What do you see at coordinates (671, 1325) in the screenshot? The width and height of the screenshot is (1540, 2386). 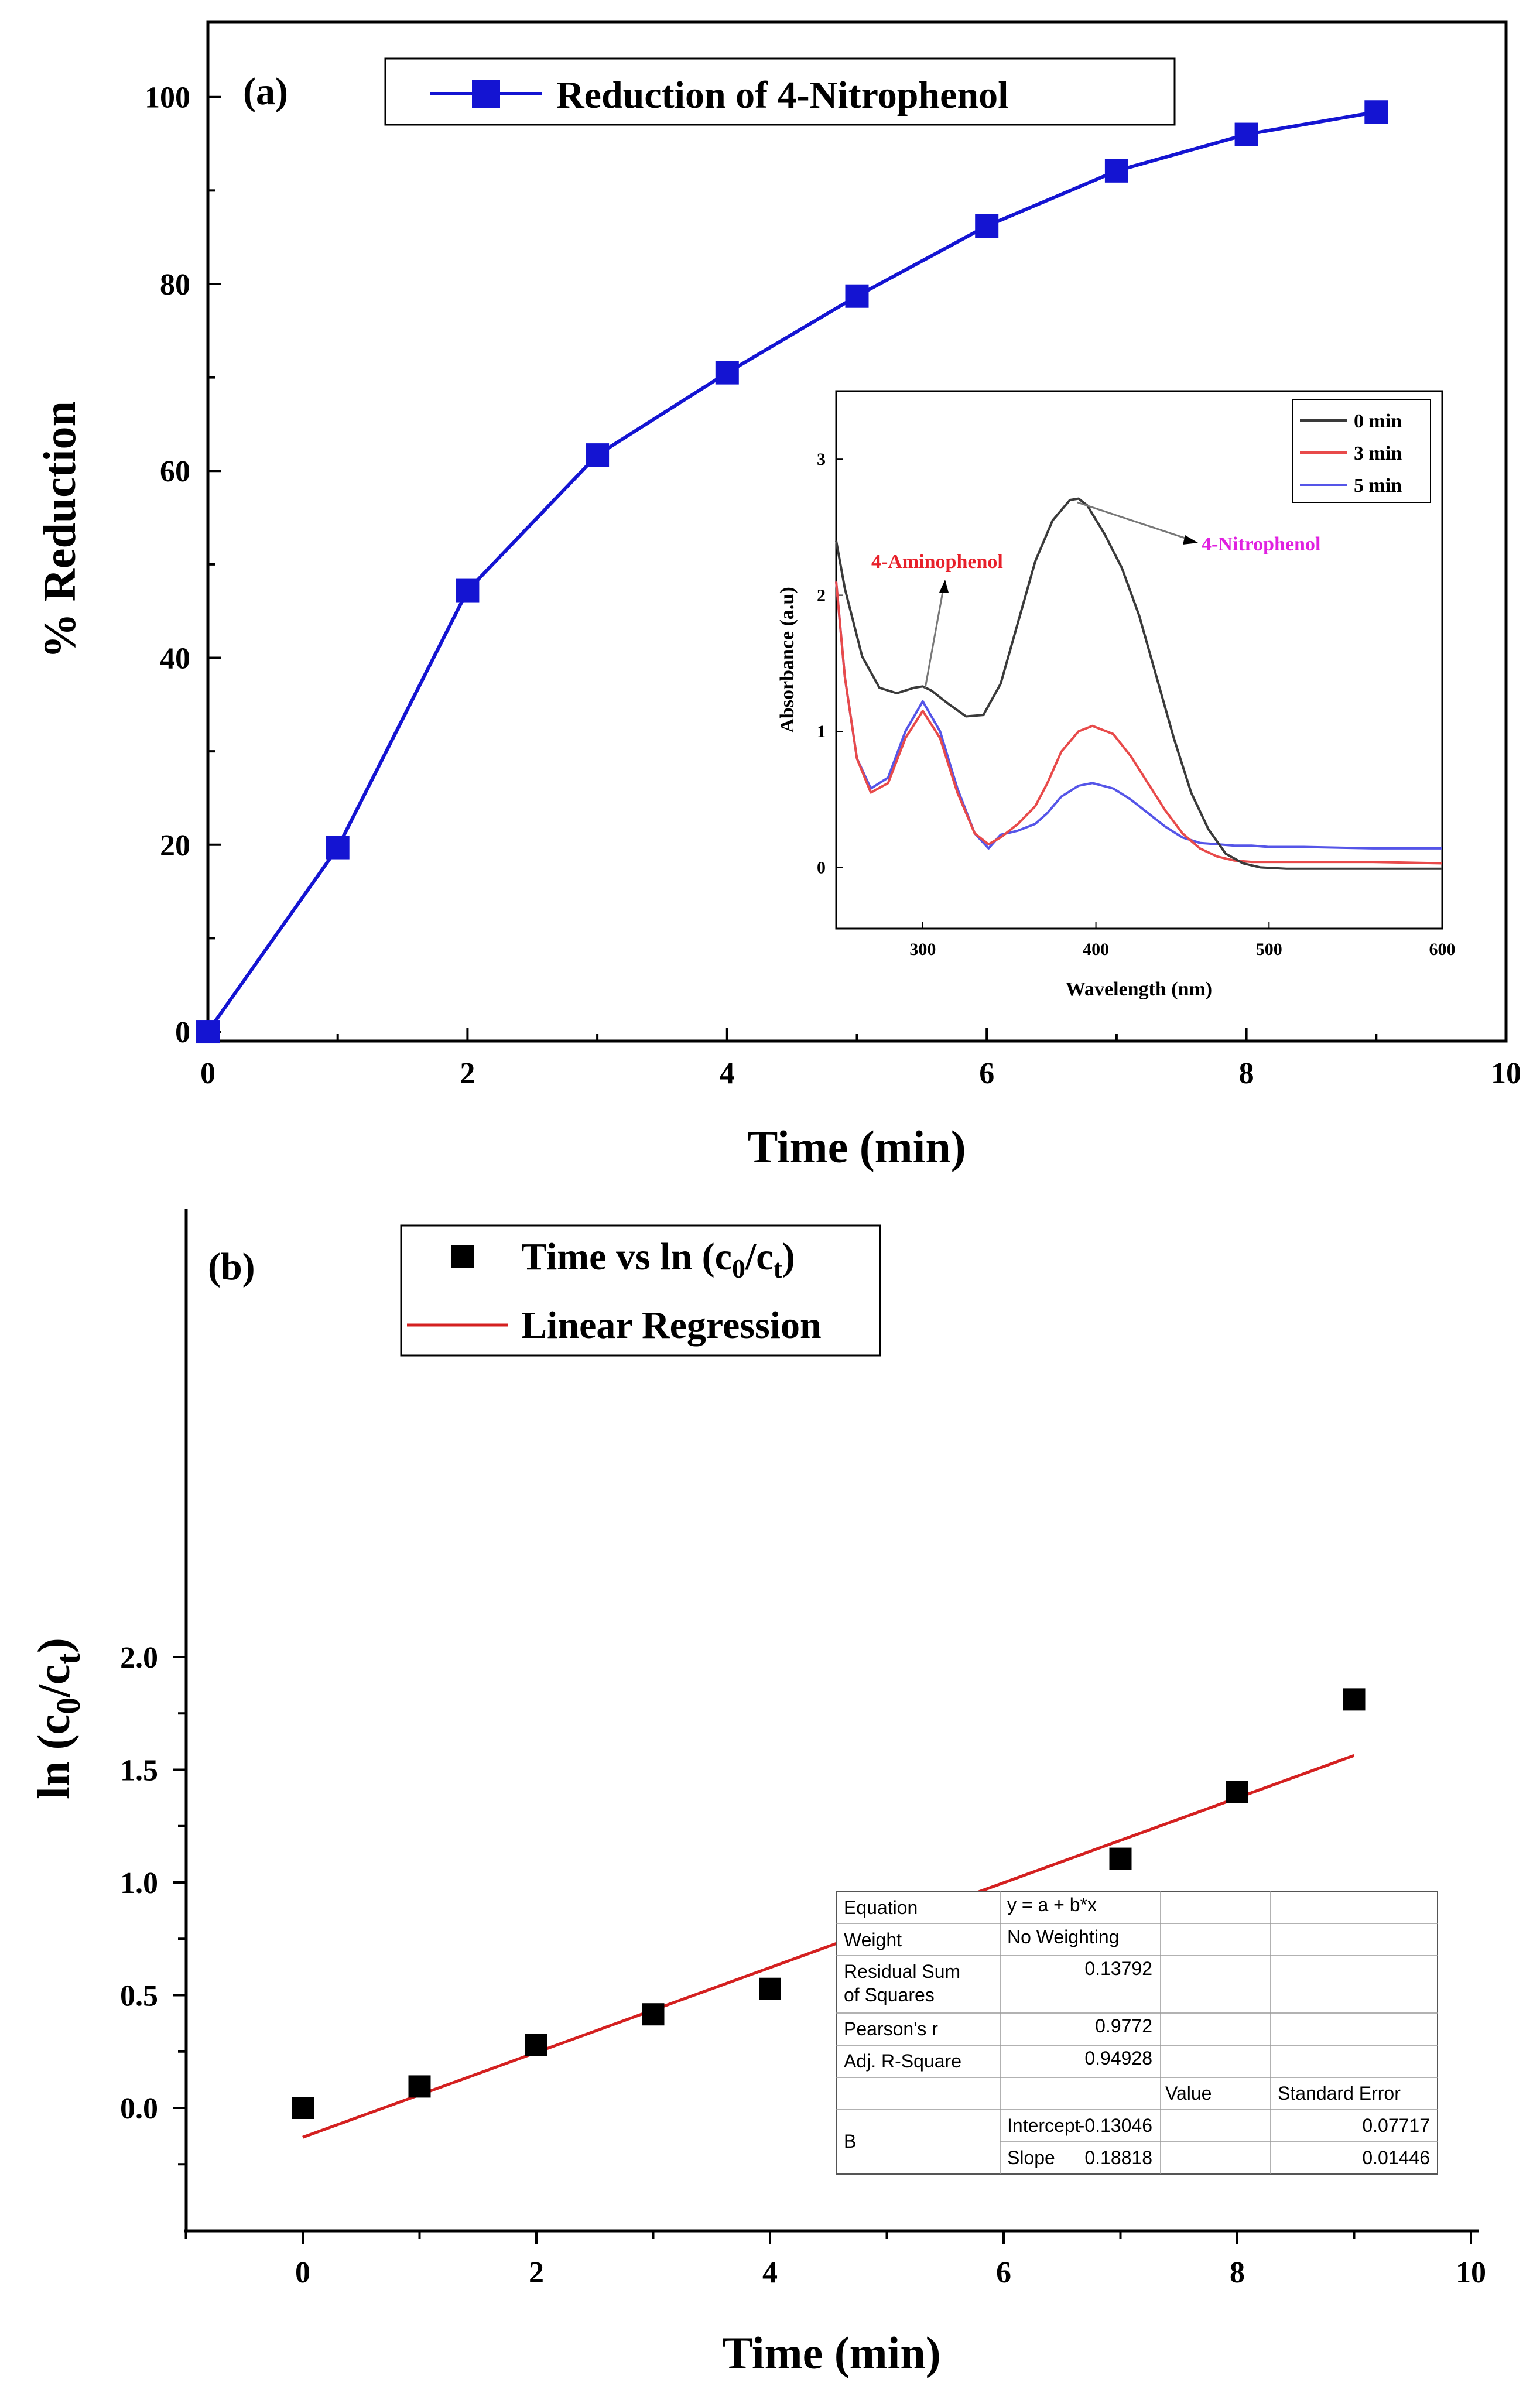 I see `panel-b-legend-label-regression: Linear Regression` at bounding box center [671, 1325].